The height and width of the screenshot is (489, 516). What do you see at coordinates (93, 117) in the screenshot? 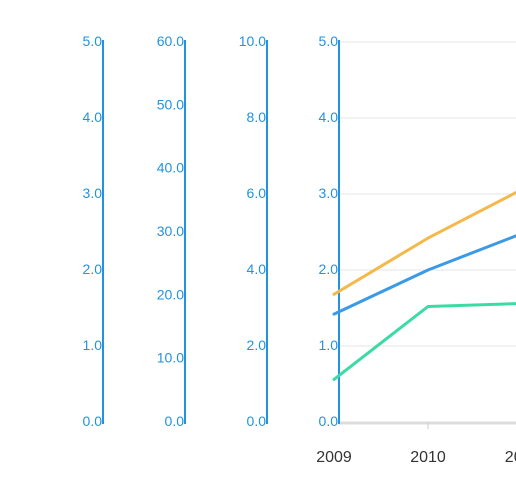
I see `y-tick-label-axis0-4: 4.0` at bounding box center [93, 117].